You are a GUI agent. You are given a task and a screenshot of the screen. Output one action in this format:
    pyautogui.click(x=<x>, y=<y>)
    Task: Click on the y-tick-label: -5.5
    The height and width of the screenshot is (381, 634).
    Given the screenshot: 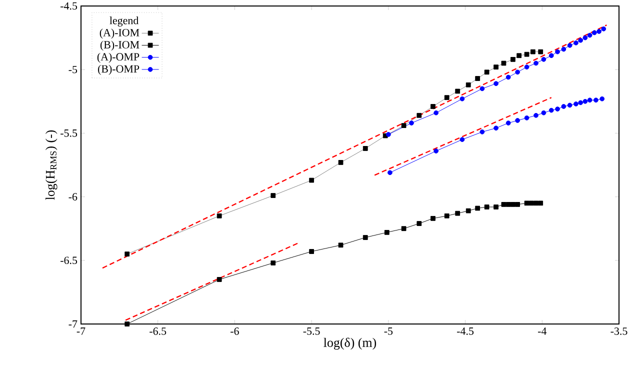 What is the action you would take?
    pyautogui.click(x=69, y=133)
    